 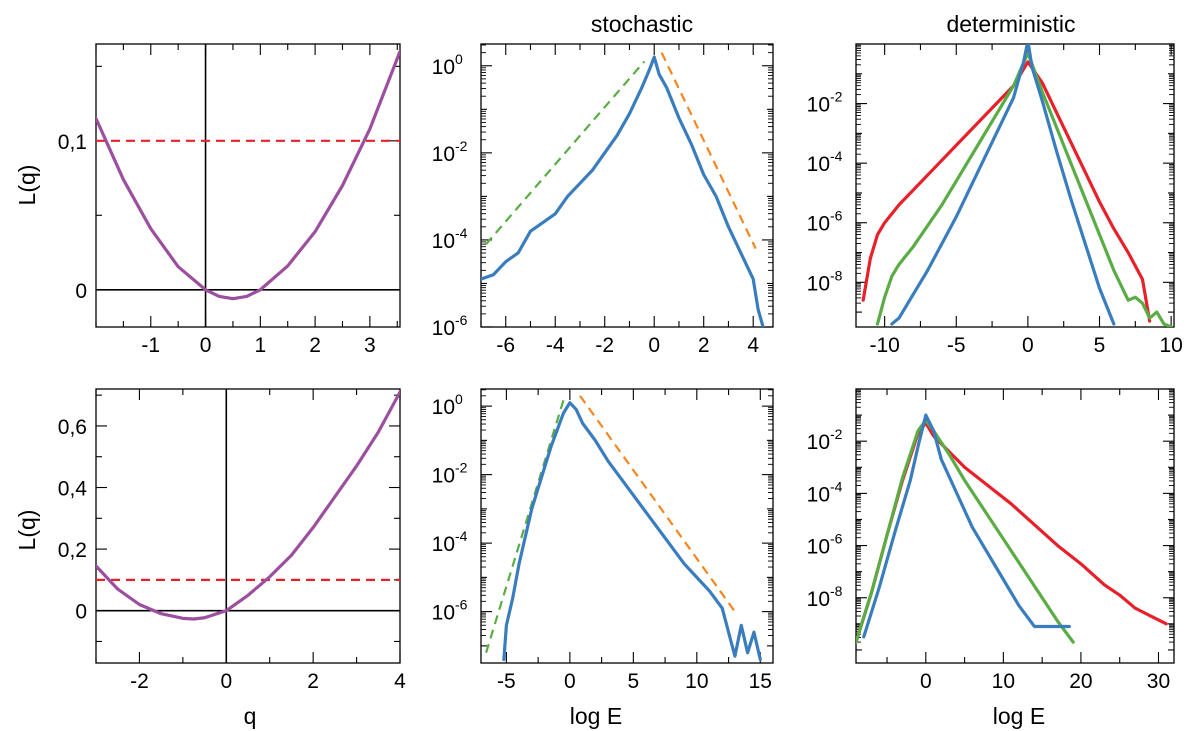 I want to click on ylabel-top-left: L(q), so click(x=27, y=185).